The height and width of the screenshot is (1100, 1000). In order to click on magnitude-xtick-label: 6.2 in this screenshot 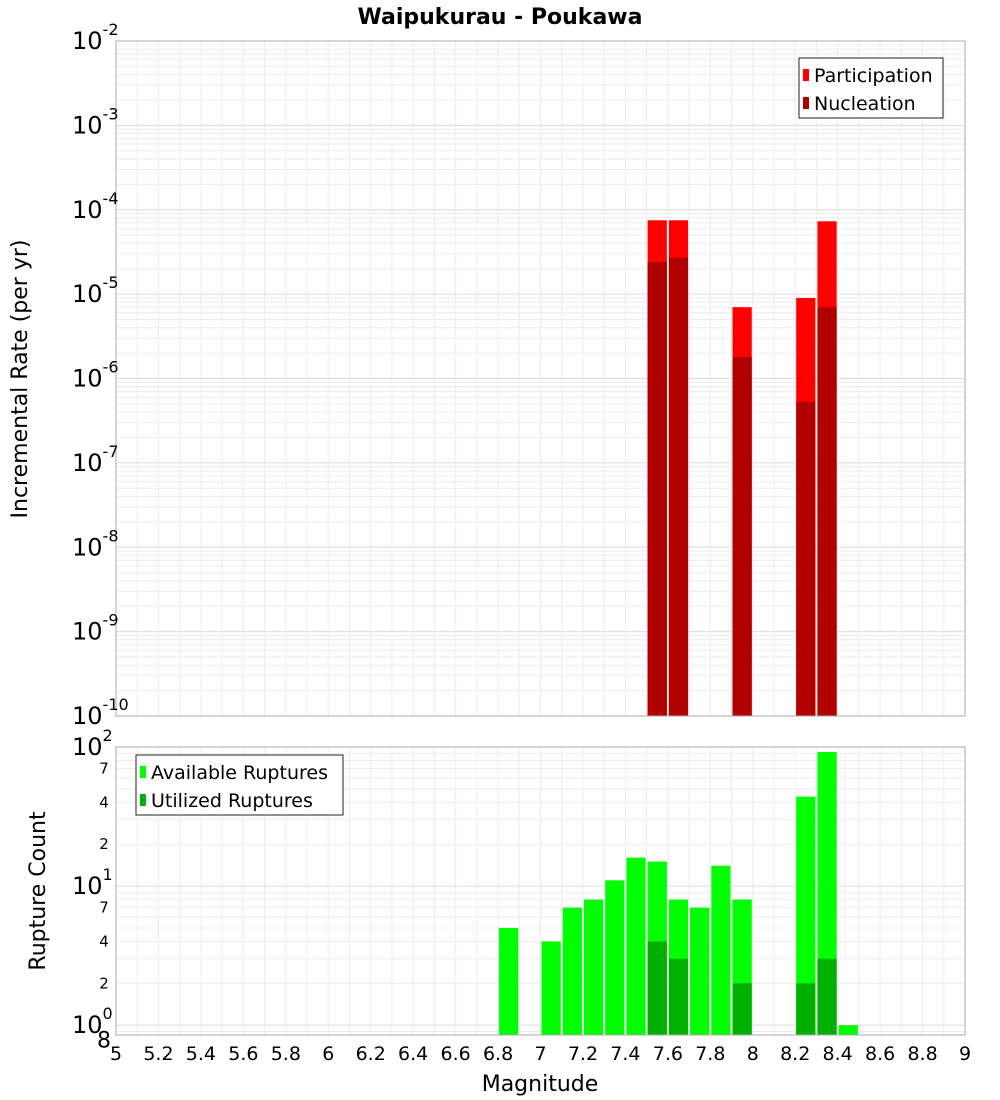, I will do `click(371, 1054)`.